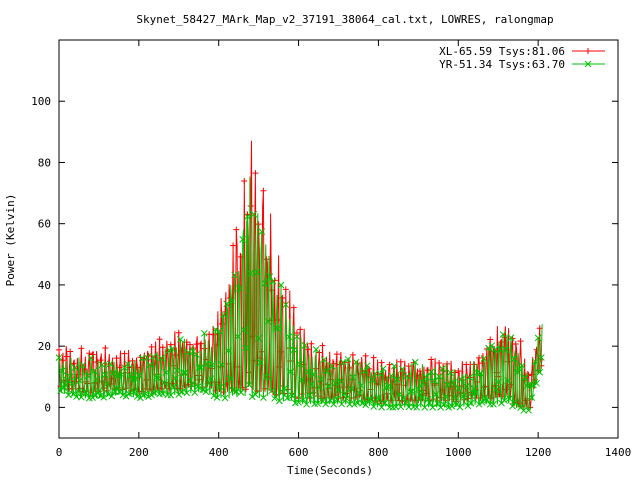 The image size is (640, 480). What do you see at coordinates (538, 452) in the screenshot?
I see `x-tick-label: 1200` at bounding box center [538, 452].